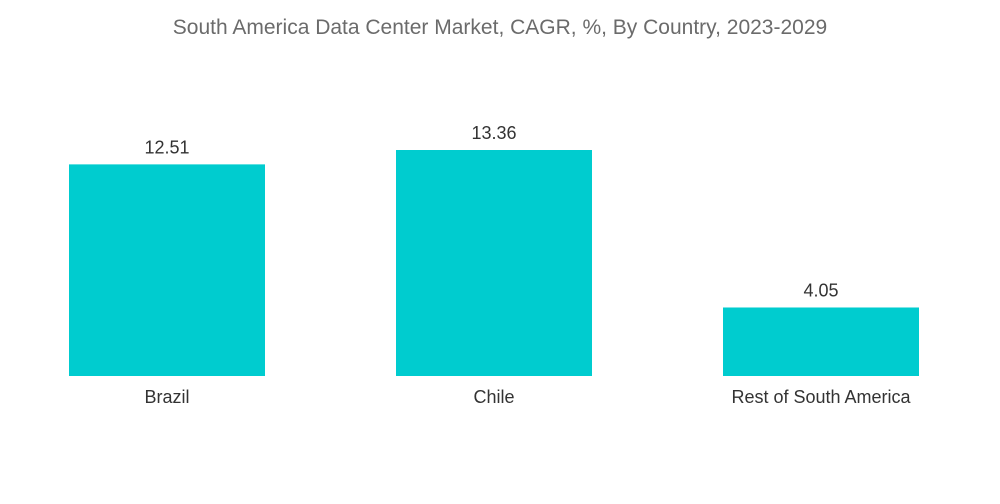 The height and width of the screenshot is (504, 1000). What do you see at coordinates (821, 397) in the screenshot?
I see `category-label: Rest of South America` at bounding box center [821, 397].